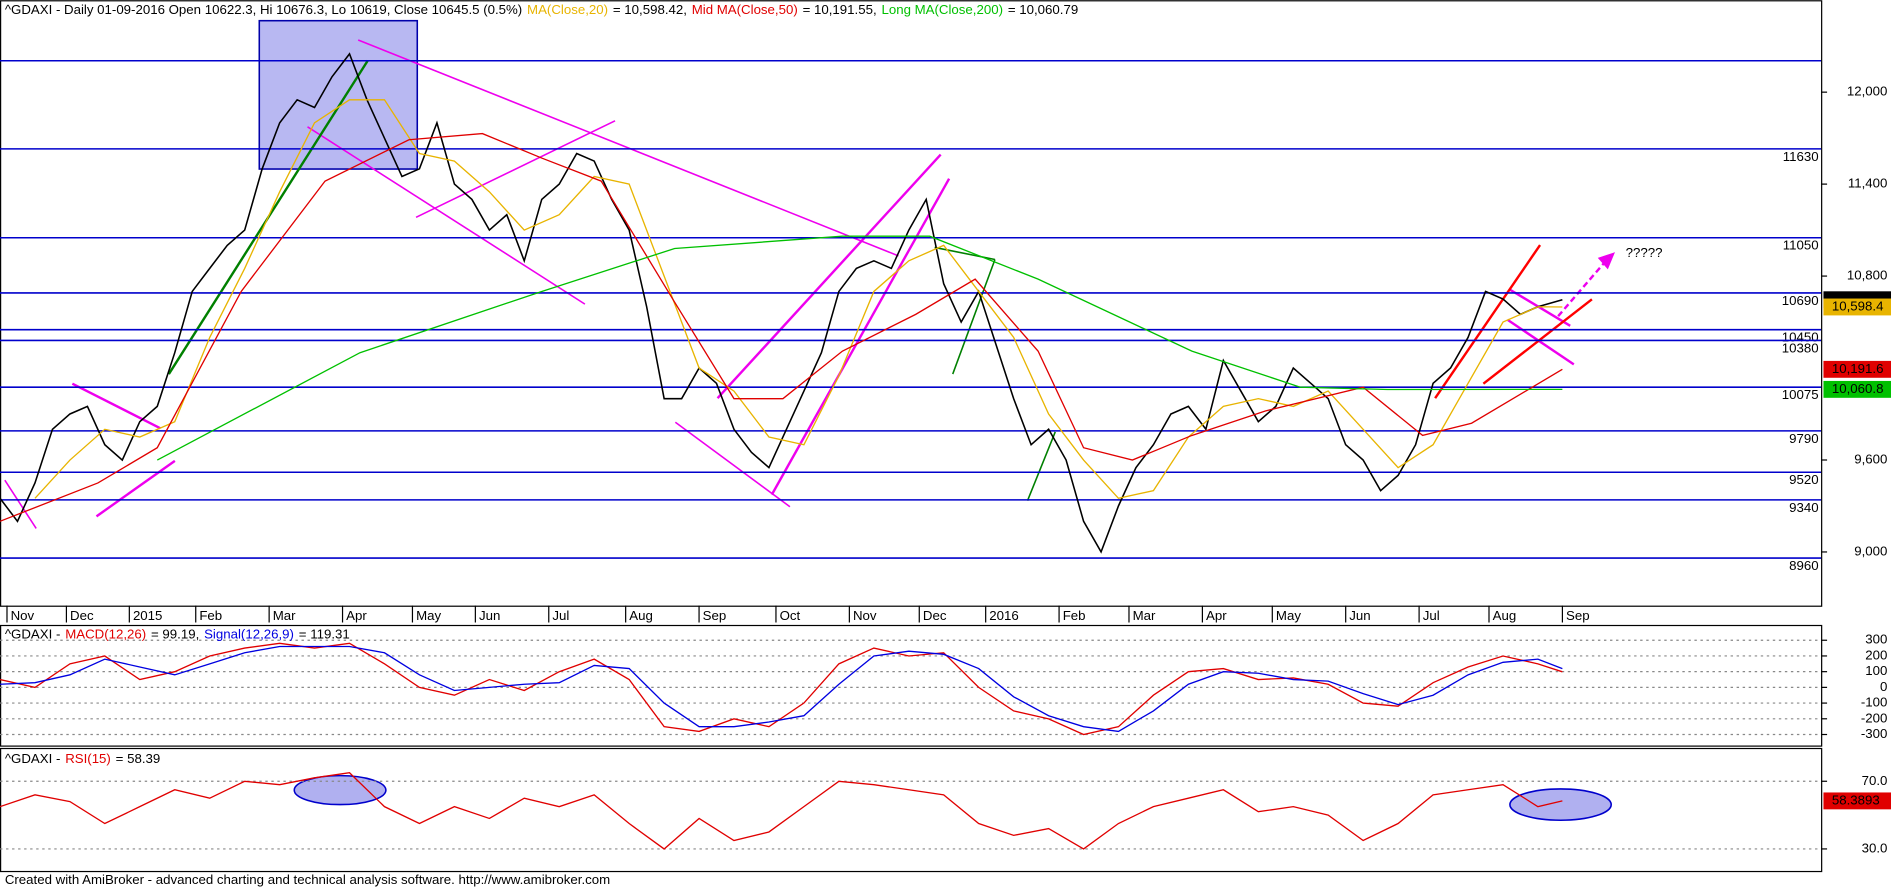 The height and width of the screenshot is (888, 1891). What do you see at coordinates (1883, 686) in the screenshot?
I see `y-tick-label: 0` at bounding box center [1883, 686].